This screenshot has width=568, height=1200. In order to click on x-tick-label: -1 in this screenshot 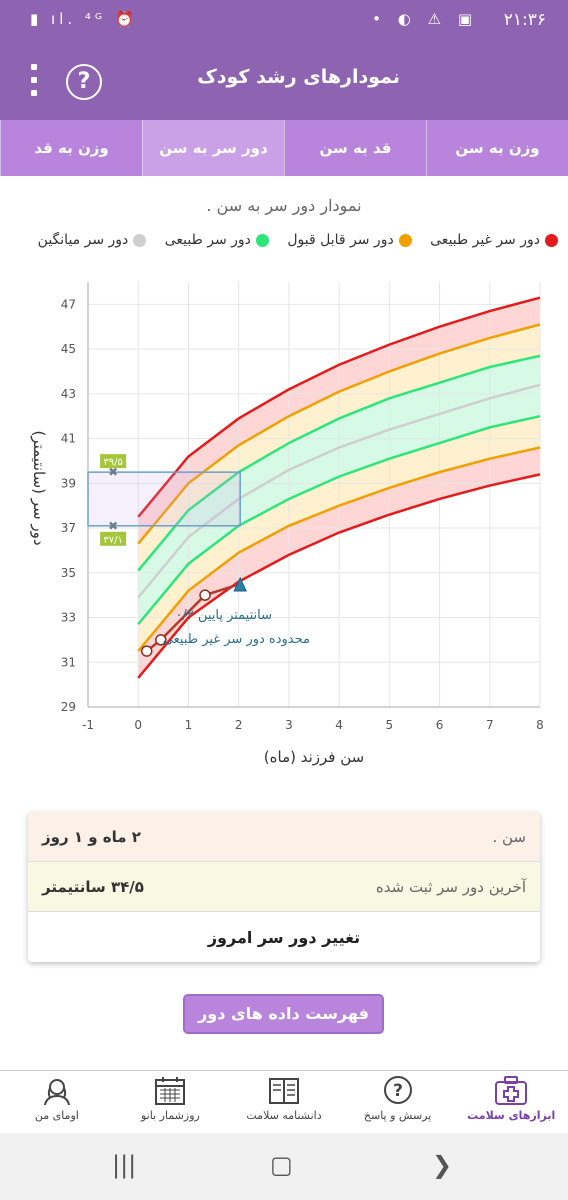, I will do `click(88, 725)`.